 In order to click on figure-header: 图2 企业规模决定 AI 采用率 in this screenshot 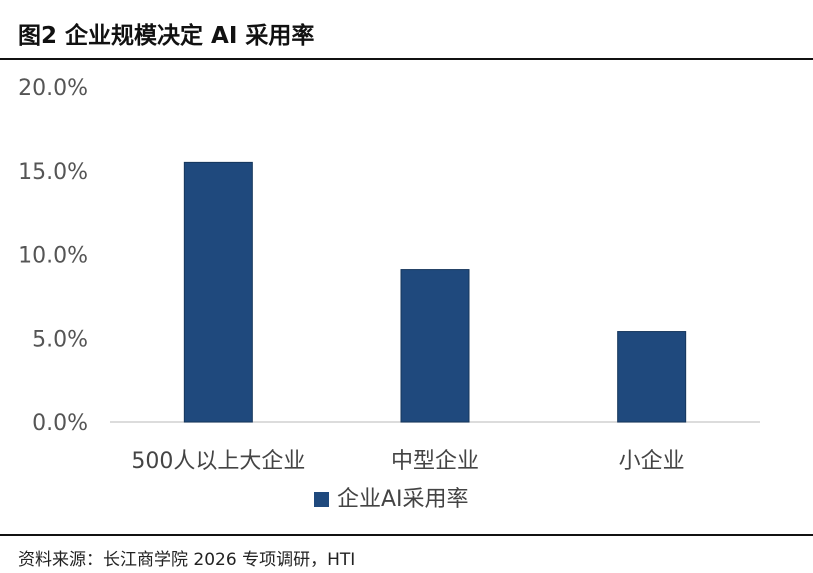, I will do `click(406, 30)`.